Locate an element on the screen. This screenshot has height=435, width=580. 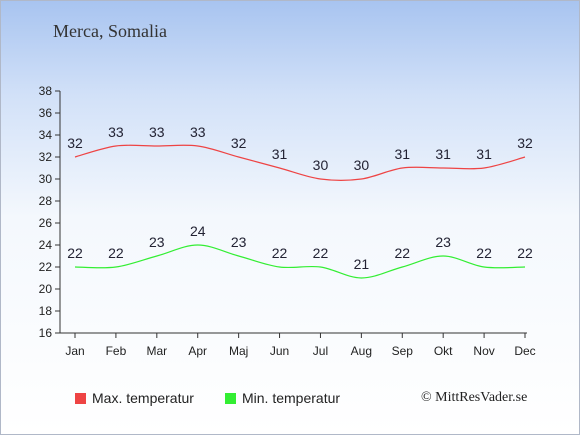
y-tick-label: 34 is located at coordinates (46, 135).